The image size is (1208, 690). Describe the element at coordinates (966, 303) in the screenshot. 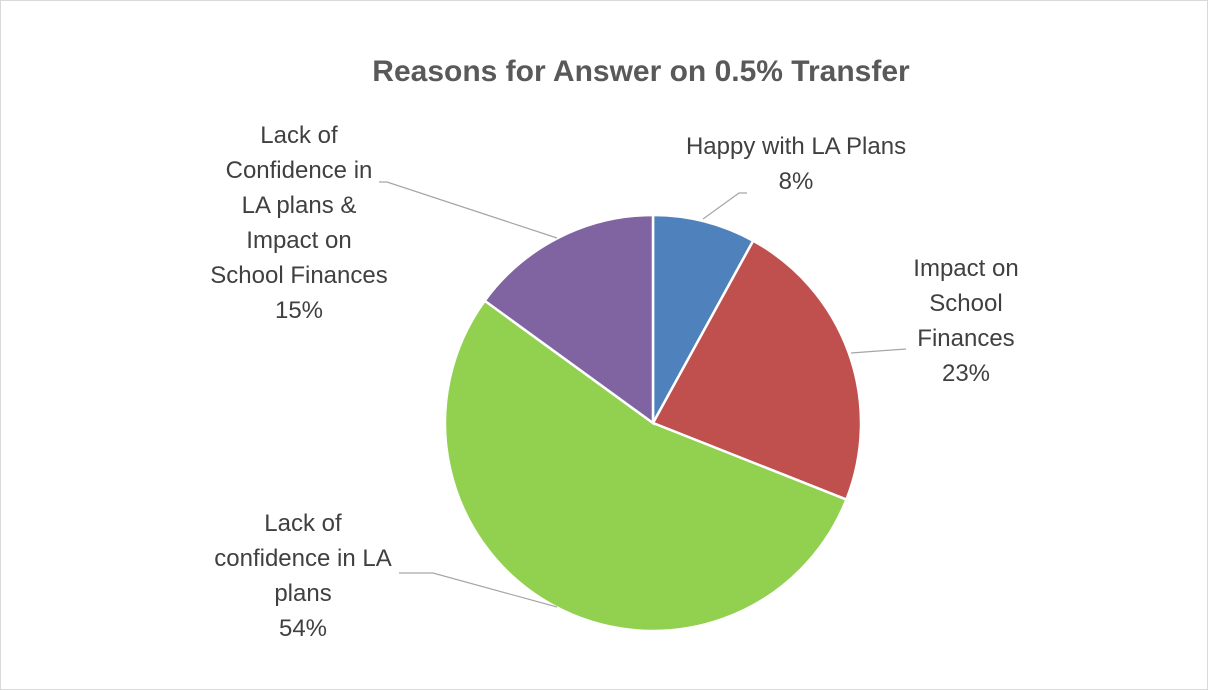

I see `category-label: Impact on School Finances` at that location.